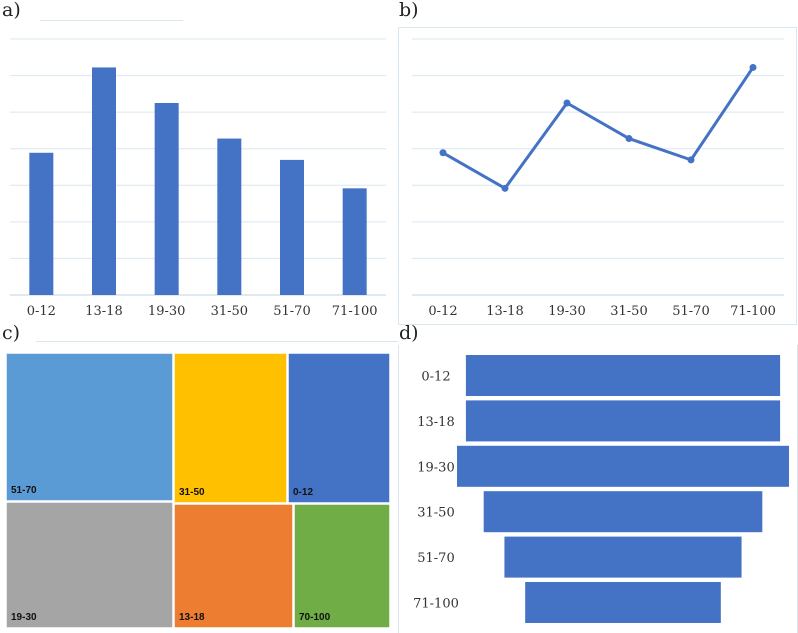 The height and width of the screenshot is (633, 798). I want to click on treemap-label: 51-70, so click(24, 490).